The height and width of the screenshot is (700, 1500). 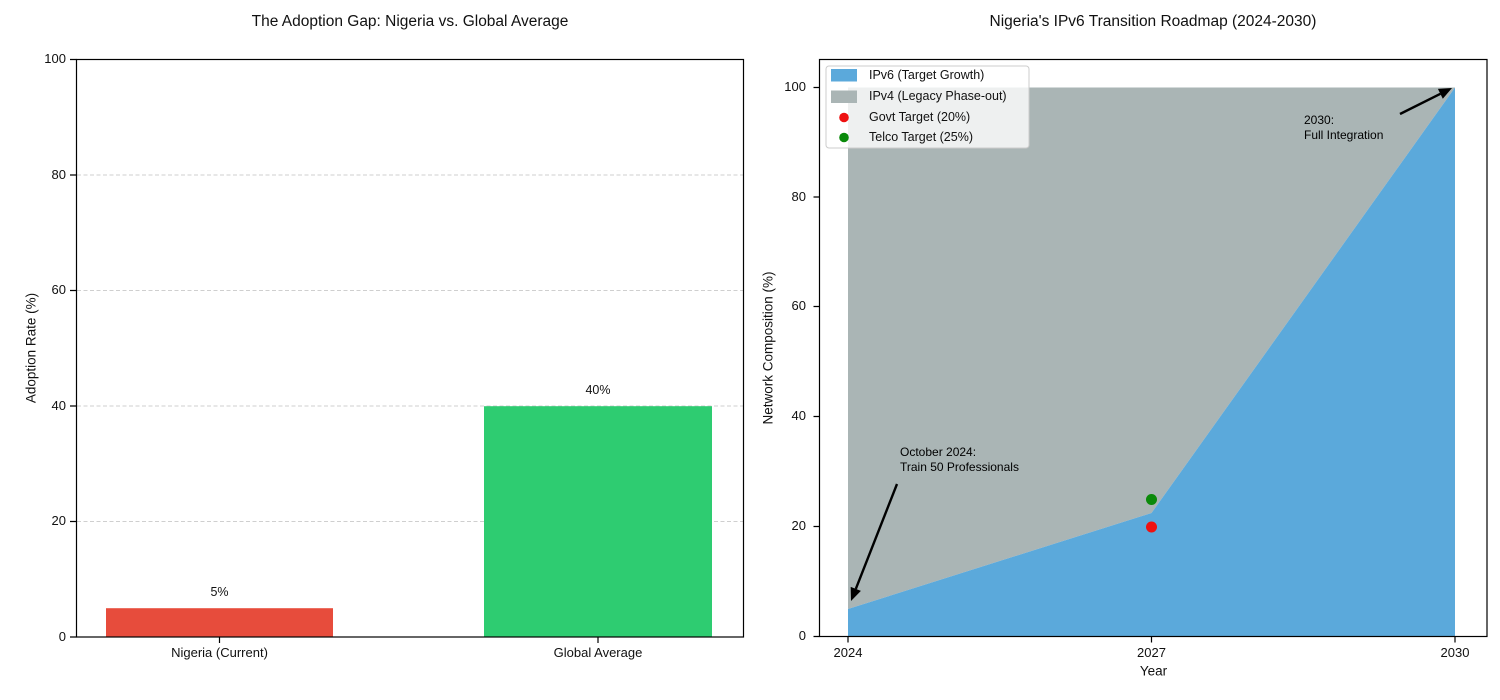 What do you see at coordinates (798, 196) in the screenshot?
I see `right-ytick-80: 80` at bounding box center [798, 196].